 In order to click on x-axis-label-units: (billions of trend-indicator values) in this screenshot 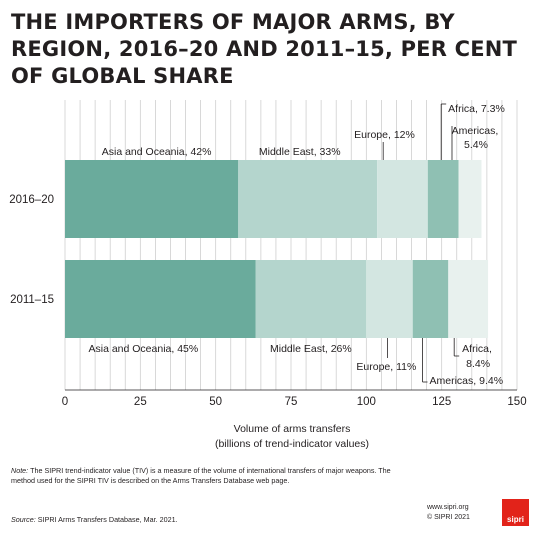, I will do `click(292, 444)`.